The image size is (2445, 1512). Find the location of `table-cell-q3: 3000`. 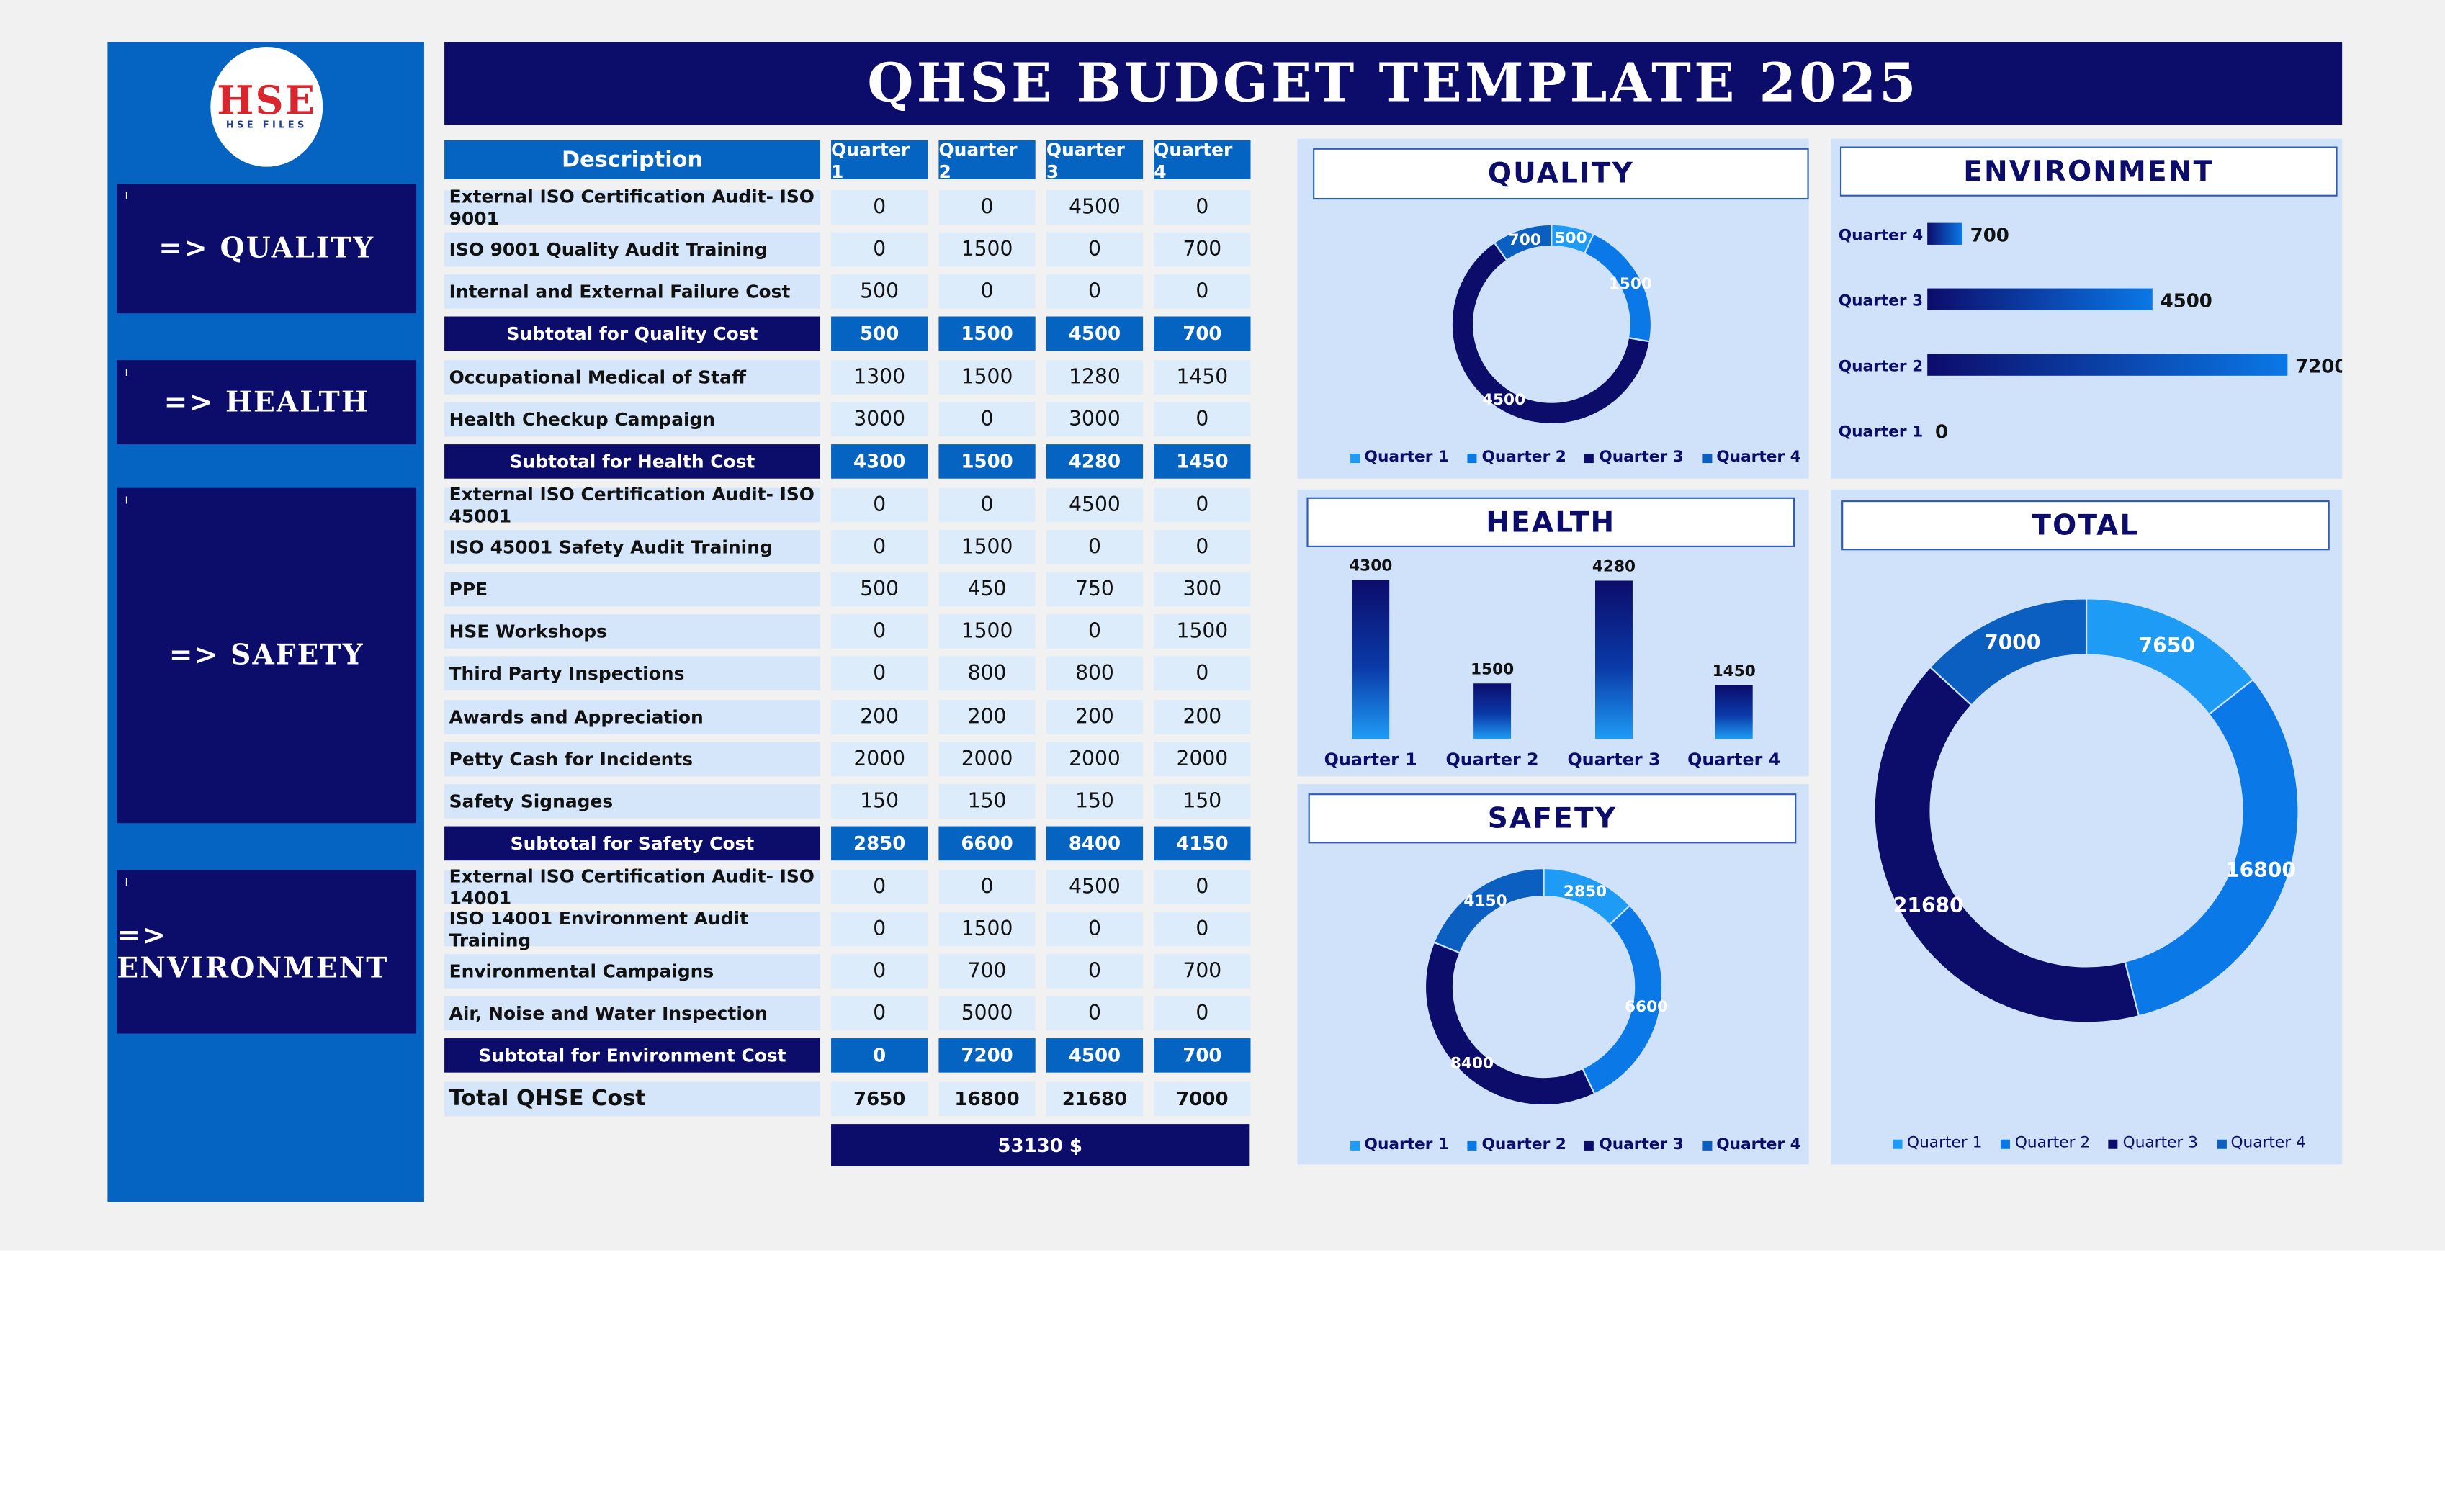

table-cell-q3: 3000 is located at coordinates (1095, 419).